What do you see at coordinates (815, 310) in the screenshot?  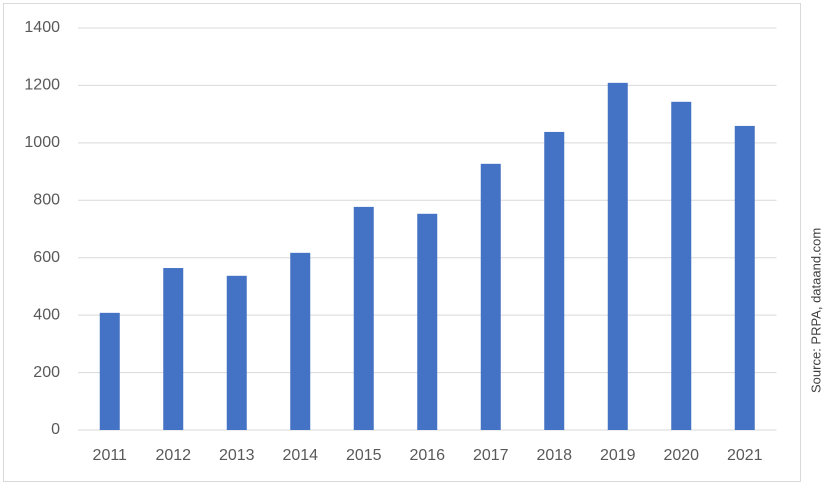 I see `source-note: Source: PRPA, dataand.com` at bounding box center [815, 310].